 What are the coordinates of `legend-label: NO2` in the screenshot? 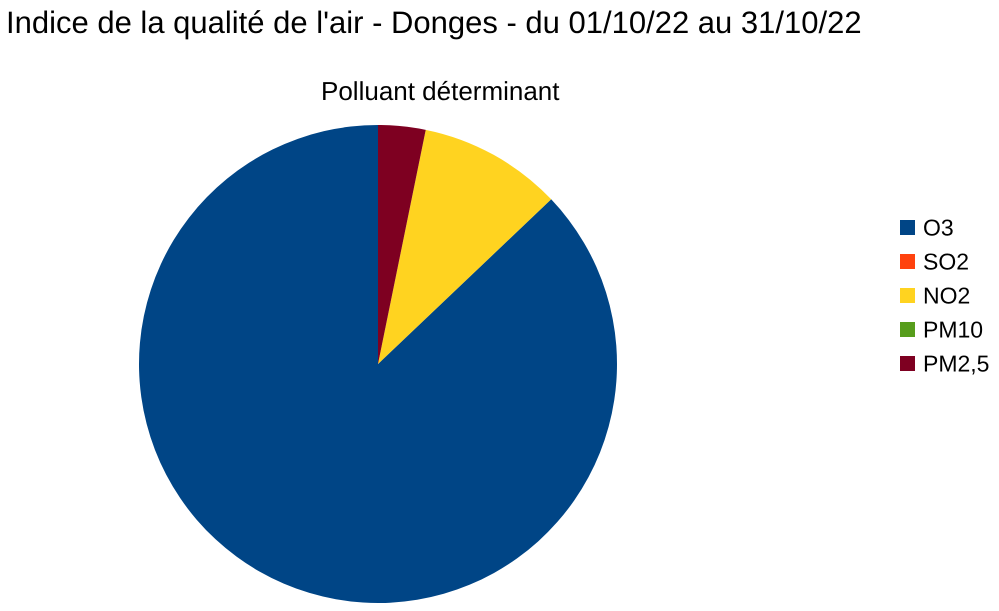 It's located at (946, 295).